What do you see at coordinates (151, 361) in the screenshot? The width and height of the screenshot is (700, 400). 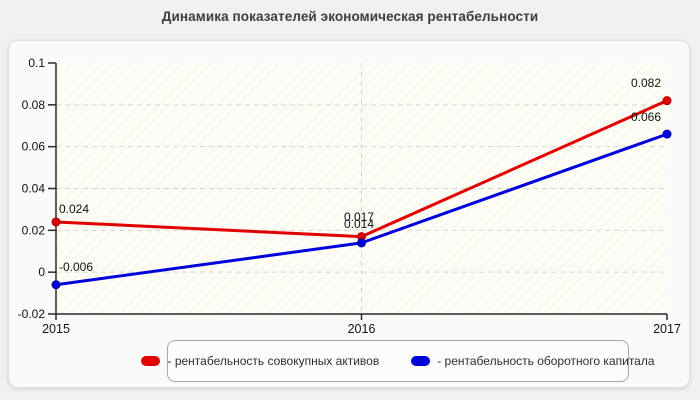 I see `red-series-swatch-icon` at bounding box center [151, 361].